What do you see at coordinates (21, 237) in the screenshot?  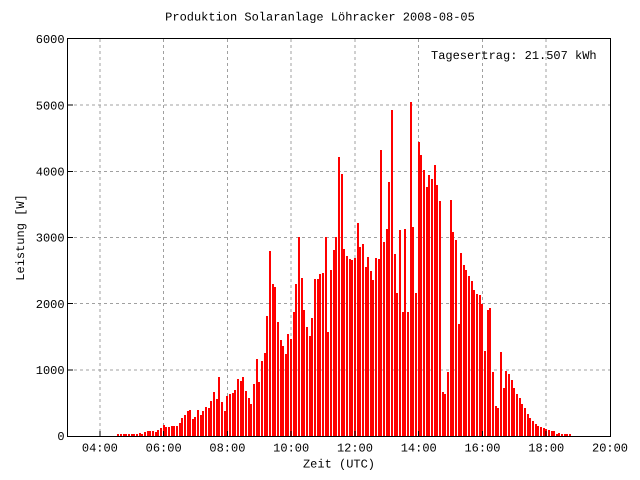 I see `y-axis-title: Leistung [W]` at bounding box center [21, 237].